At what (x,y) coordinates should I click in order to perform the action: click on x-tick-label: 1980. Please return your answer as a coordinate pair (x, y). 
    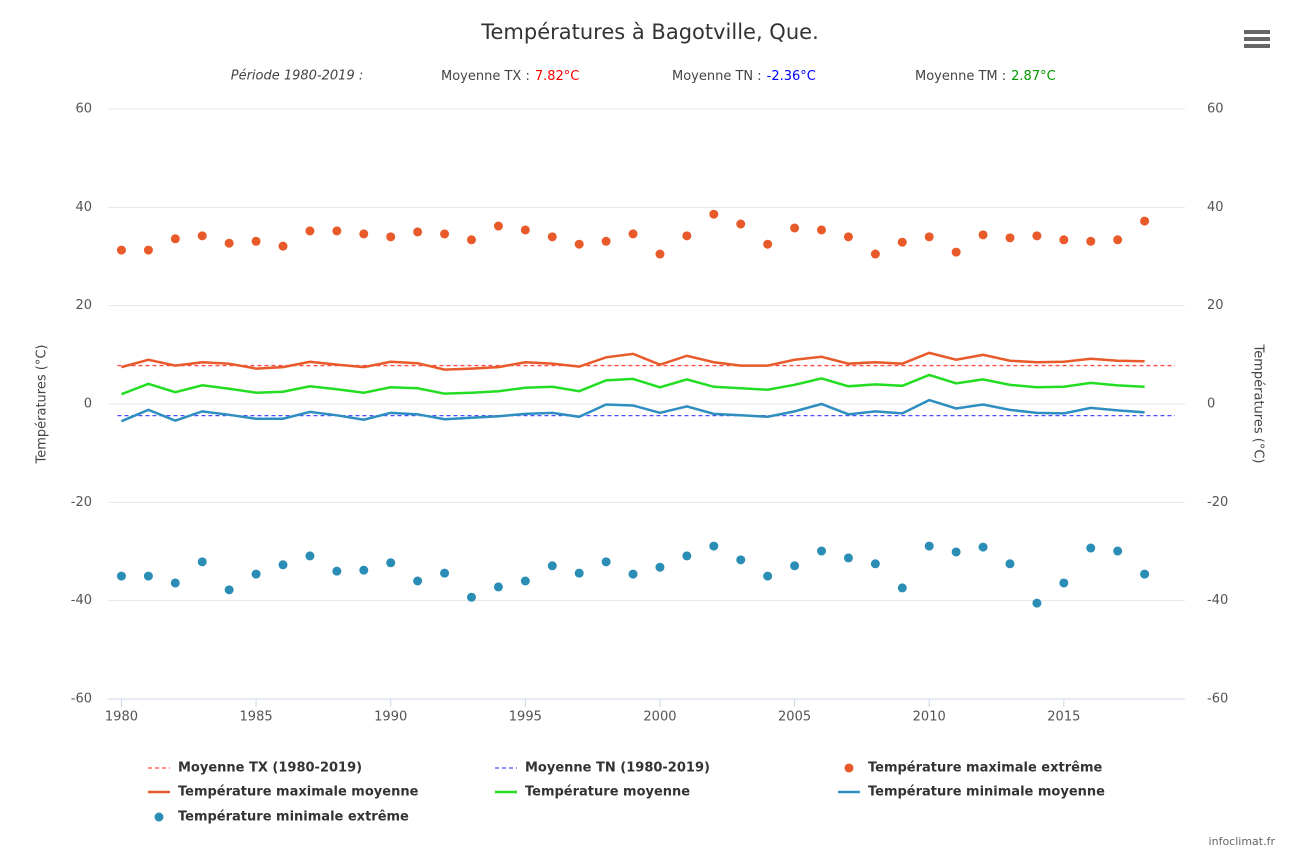
    Looking at the image, I should click on (121, 717).